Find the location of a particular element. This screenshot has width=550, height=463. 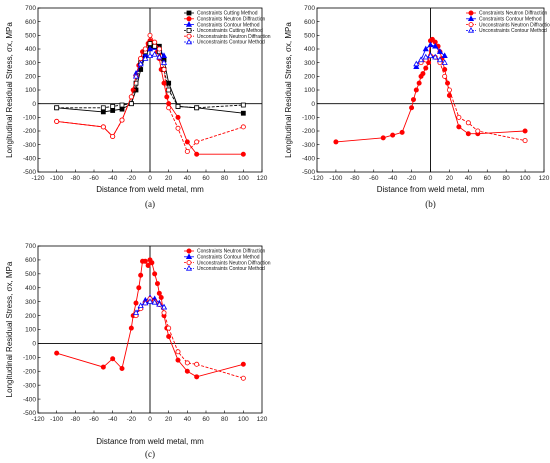

panel-label: (b) is located at coordinates (430, 204).